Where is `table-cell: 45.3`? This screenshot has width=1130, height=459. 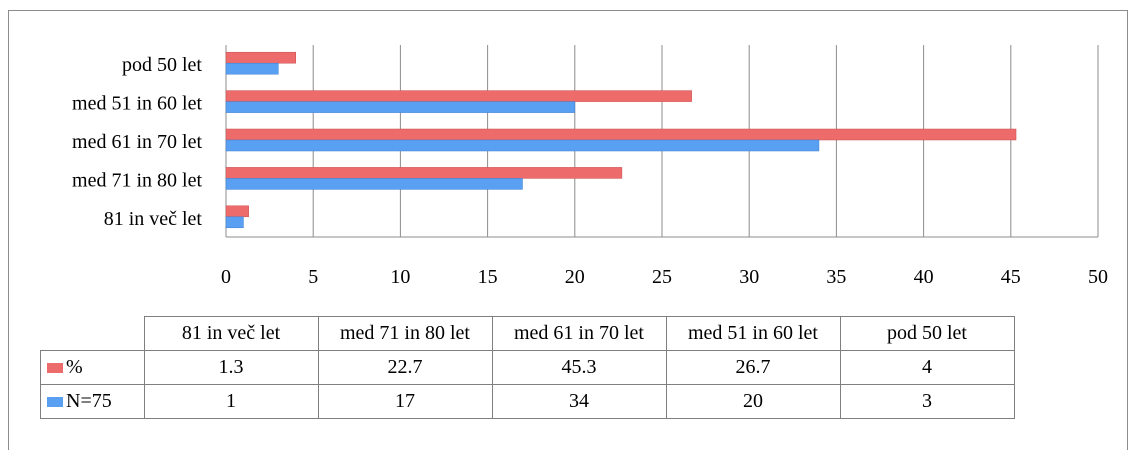
table-cell: 45.3 is located at coordinates (579, 367).